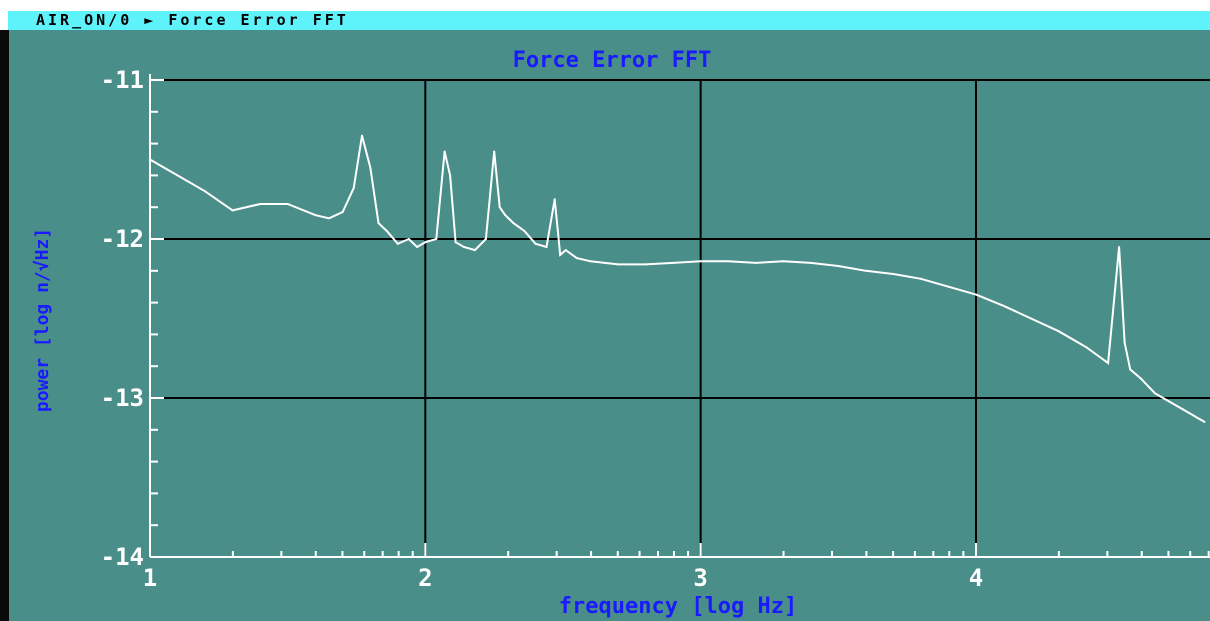 This screenshot has width=1210, height=621. Describe the element at coordinates (678, 606) in the screenshot. I see `x-axis-label: frequency [log Hz]` at that location.